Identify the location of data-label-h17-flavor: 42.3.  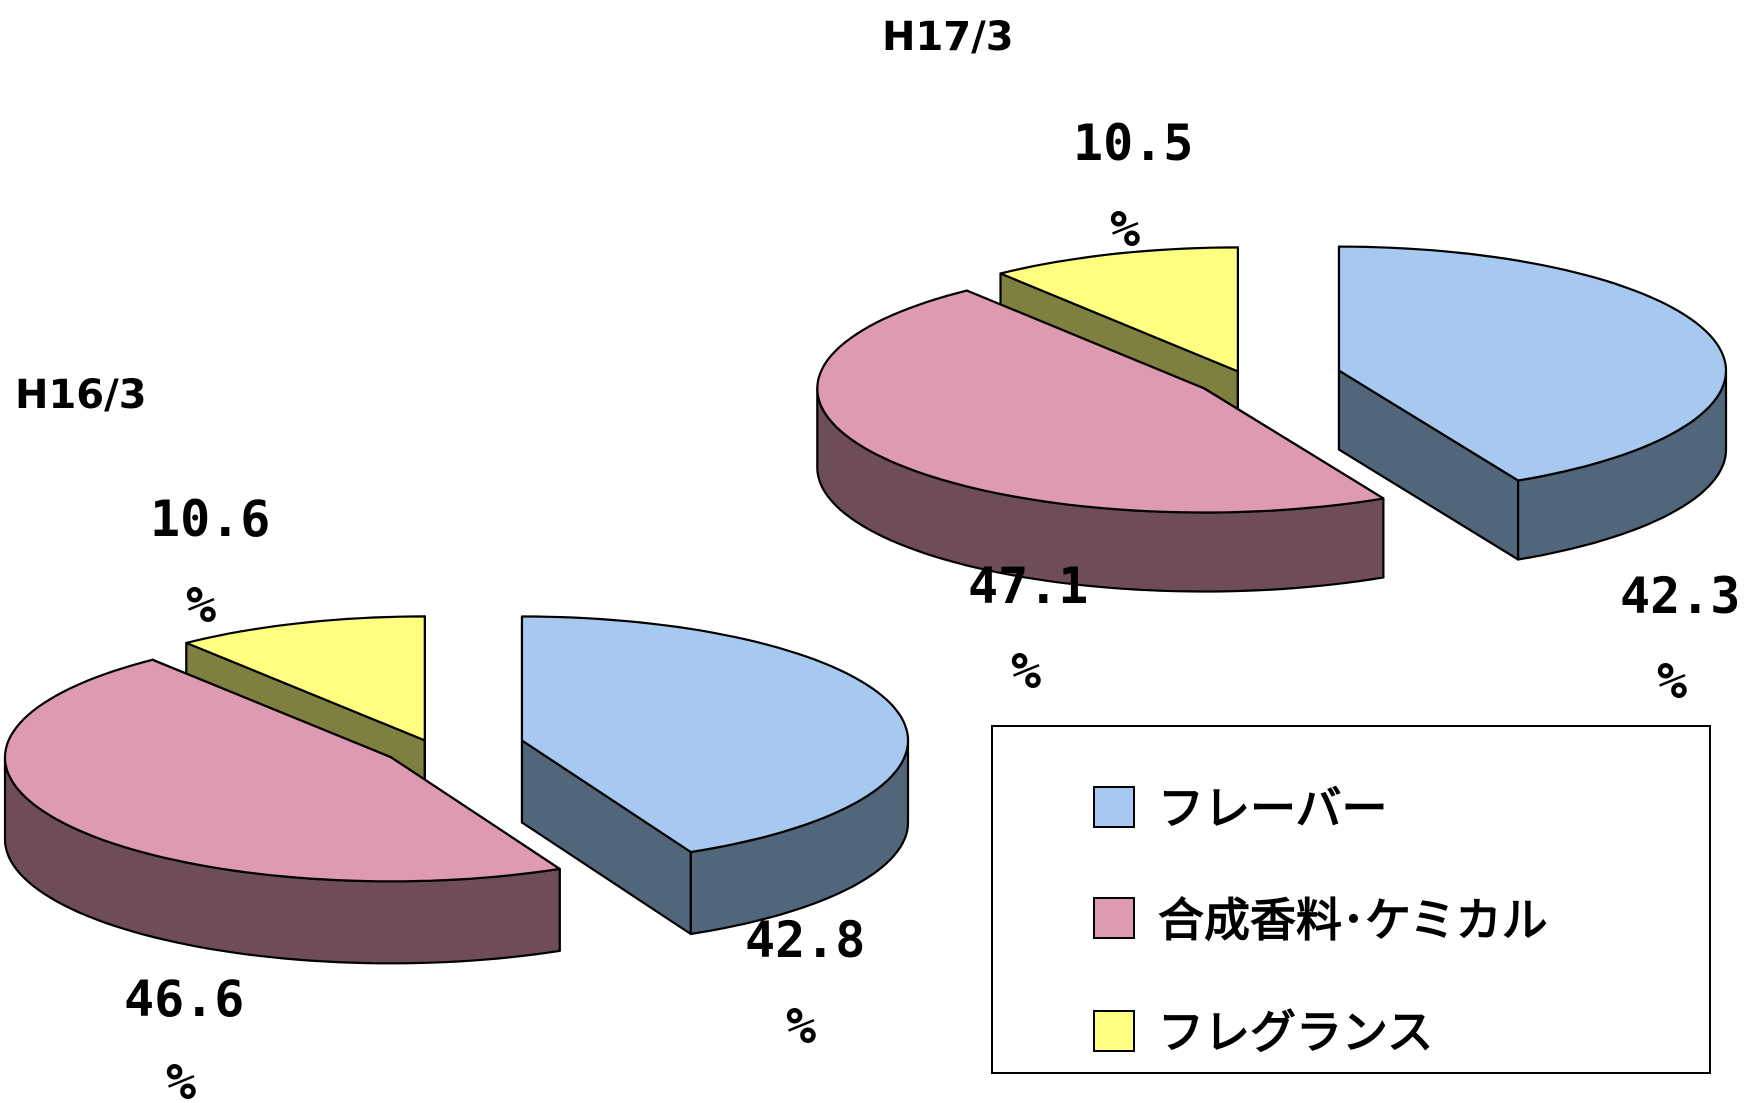
(1680, 596).